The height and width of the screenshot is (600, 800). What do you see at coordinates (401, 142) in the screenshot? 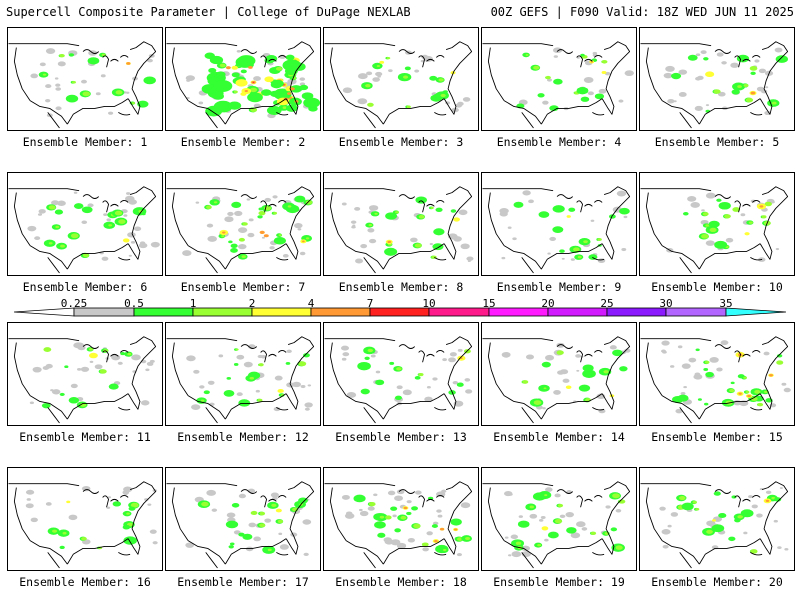
I see `panel-label: Ensemble Member: 3` at bounding box center [401, 142].